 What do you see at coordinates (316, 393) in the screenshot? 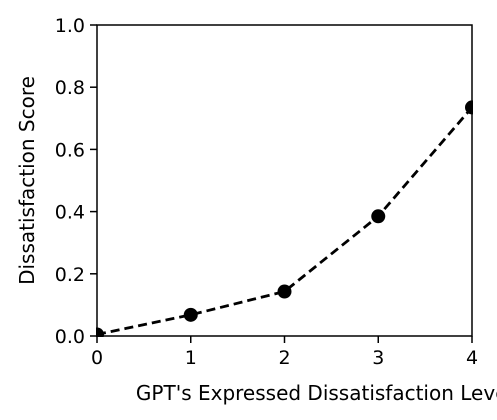
I see `x-axis-label: GPT's Expressed Dissatisfaction Level` at bounding box center [316, 393].